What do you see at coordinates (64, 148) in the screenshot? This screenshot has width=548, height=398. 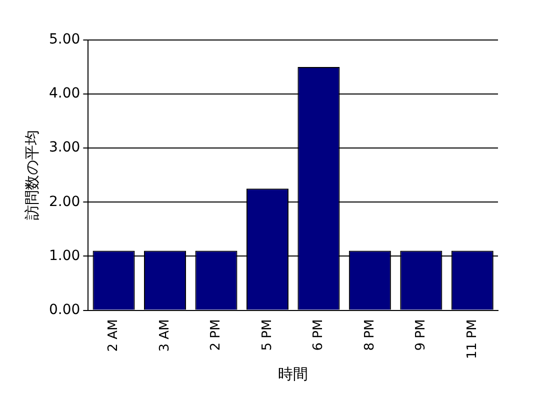 I see `y-tick-label: 3.00` at bounding box center [64, 148].